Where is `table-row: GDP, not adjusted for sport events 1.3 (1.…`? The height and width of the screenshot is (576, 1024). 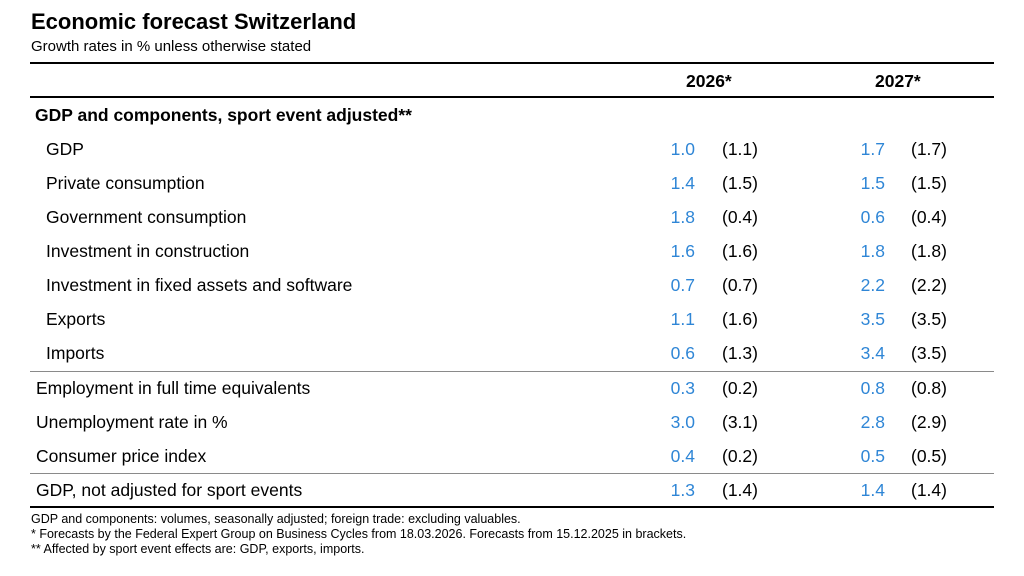 table-row: GDP, not adjusted for sport events 1.3 (1.… is located at coordinates (512, 496).